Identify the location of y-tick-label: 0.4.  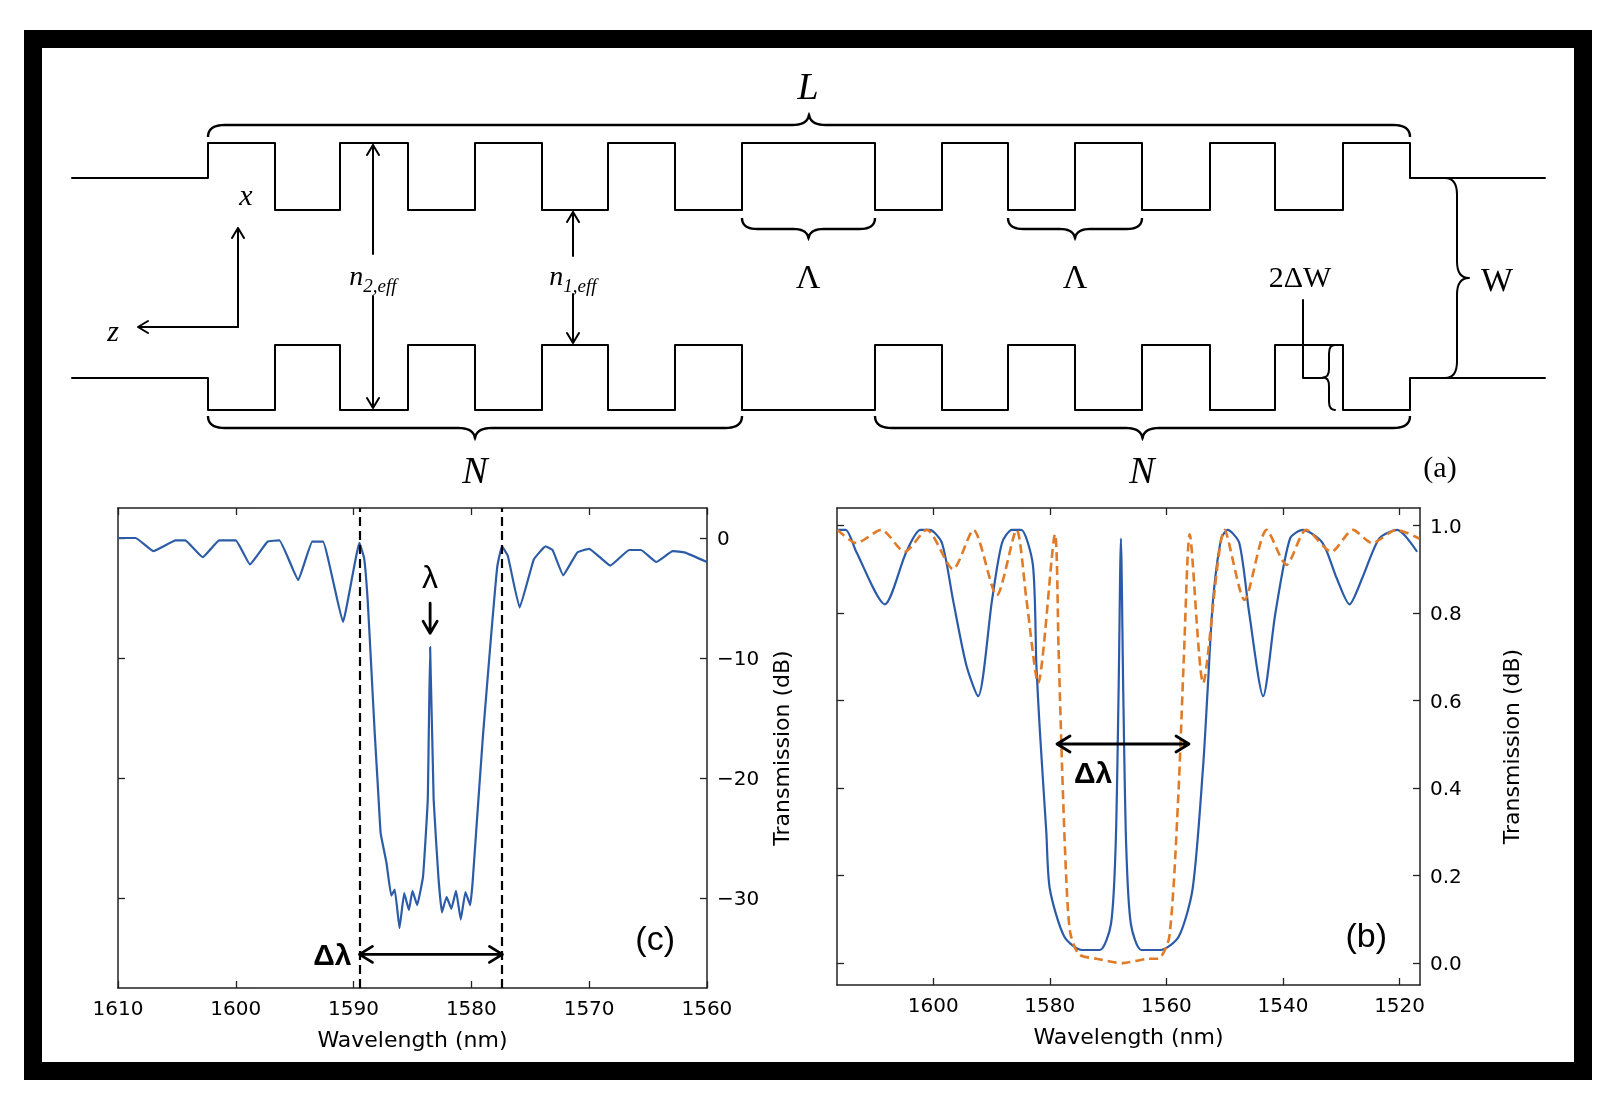
(1446, 788).